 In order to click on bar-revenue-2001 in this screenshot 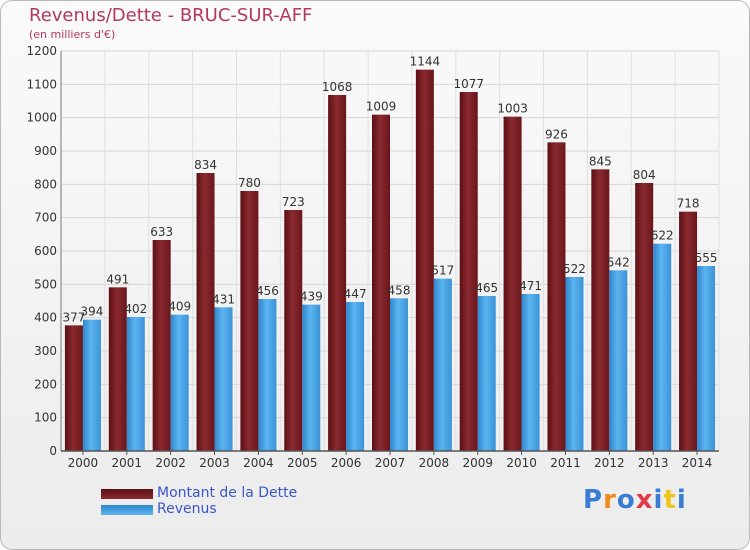, I will do `click(135, 384)`.